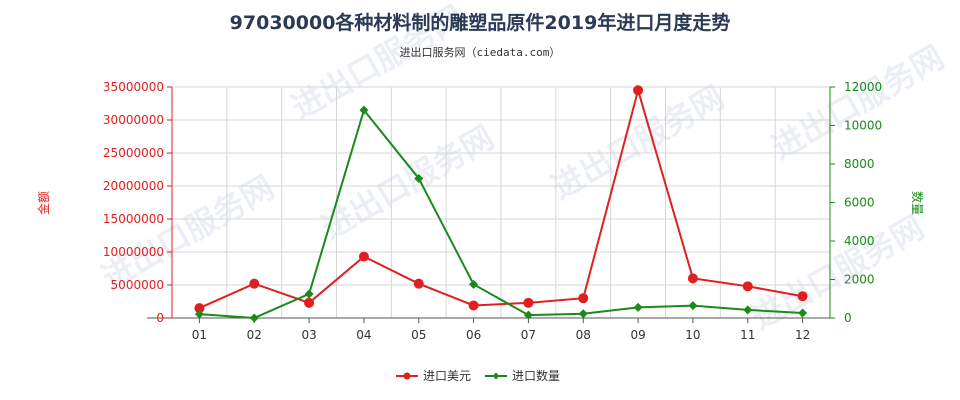 The width and height of the screenshot is (960, 400). What do you see at coordinates (859, 203) in the screenshot?
I see `y-right-tick-label: 6000` at bounding box center [859, 203].